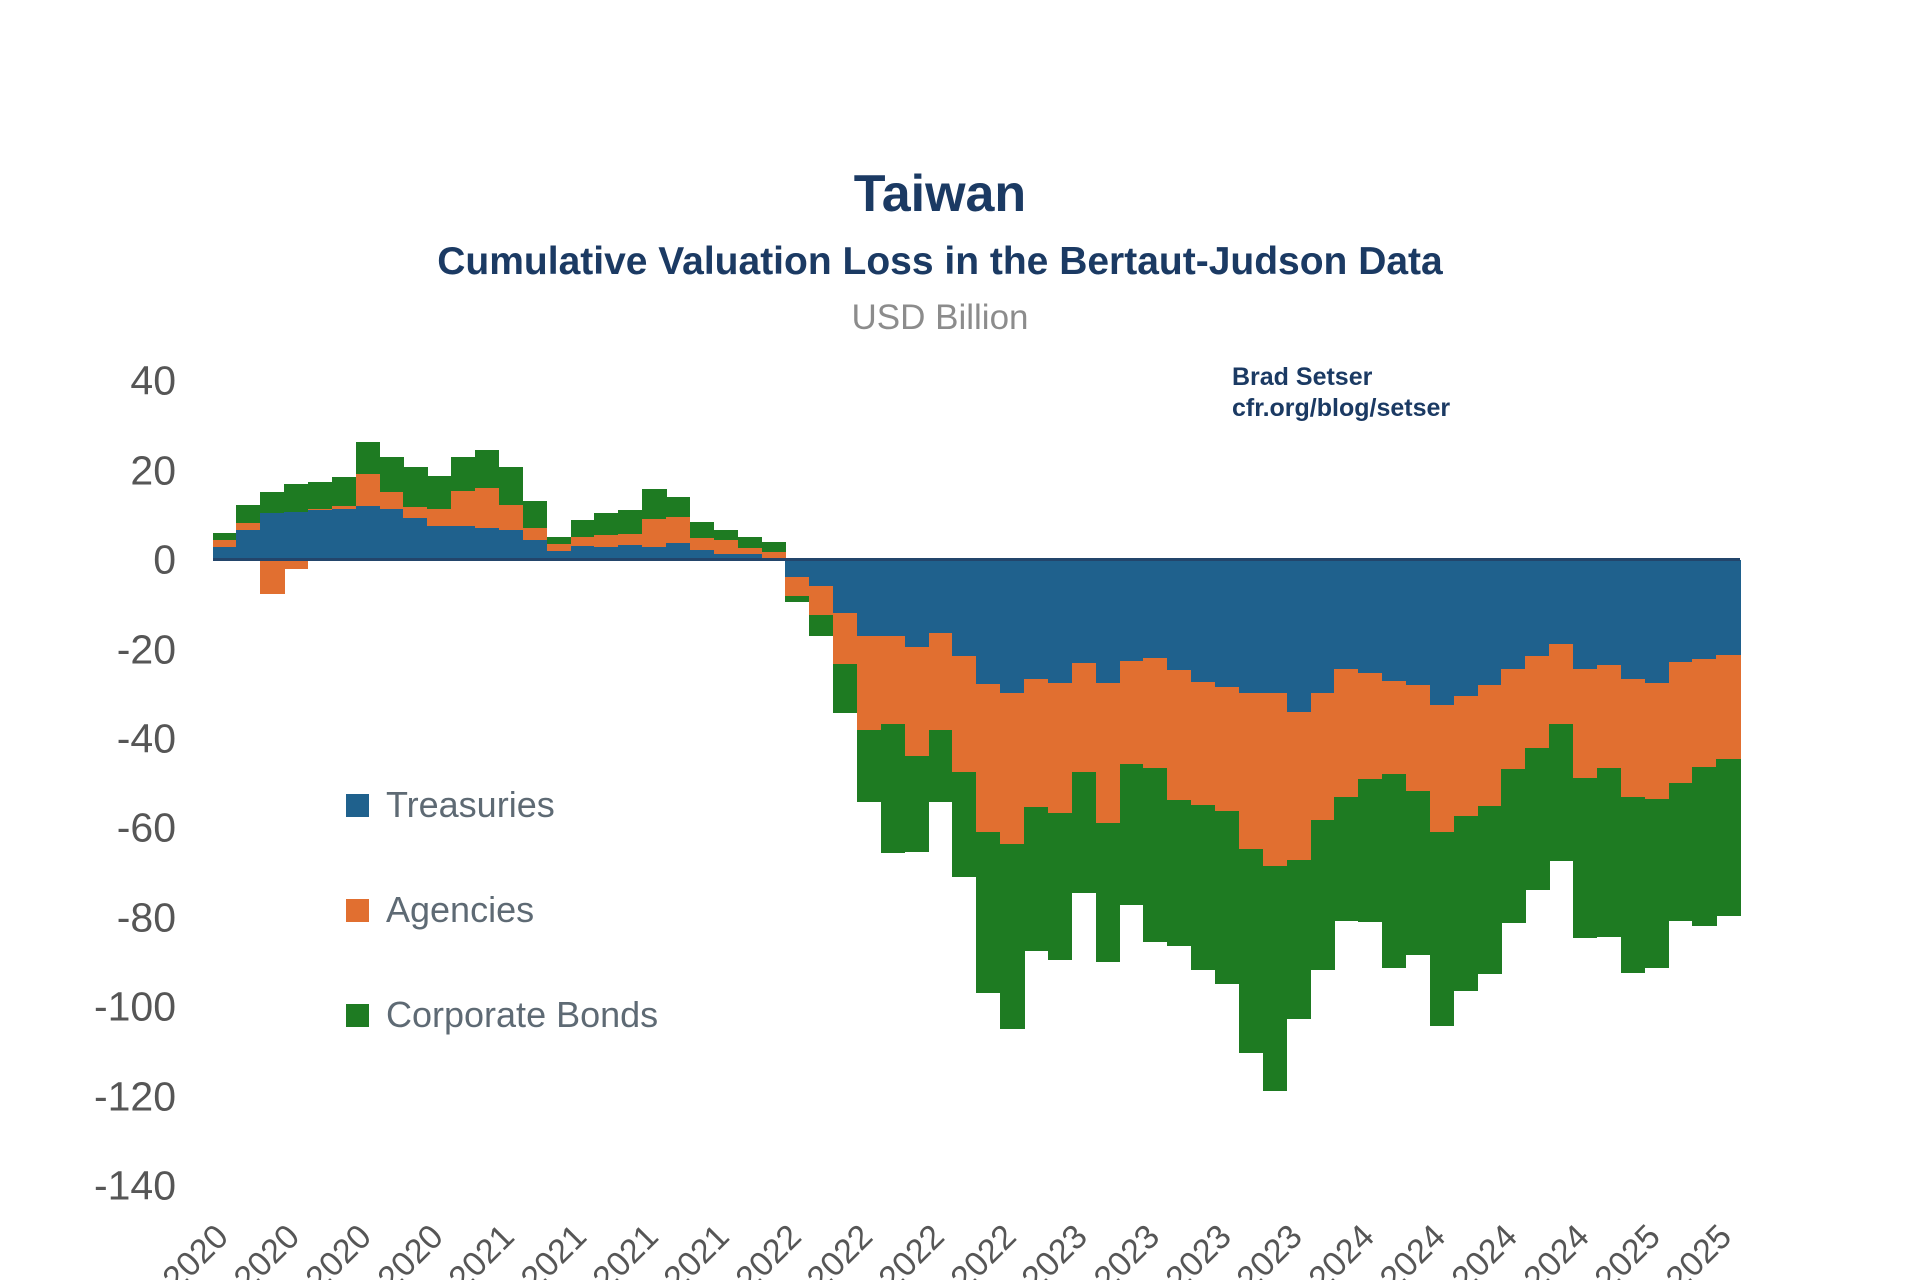 The height and width of the screenshot is (1280, 1920). What do you see at coordinates (153, 380) in the screenshot?
I see `y-tick-label: 40` at bounding box center [153, 380].